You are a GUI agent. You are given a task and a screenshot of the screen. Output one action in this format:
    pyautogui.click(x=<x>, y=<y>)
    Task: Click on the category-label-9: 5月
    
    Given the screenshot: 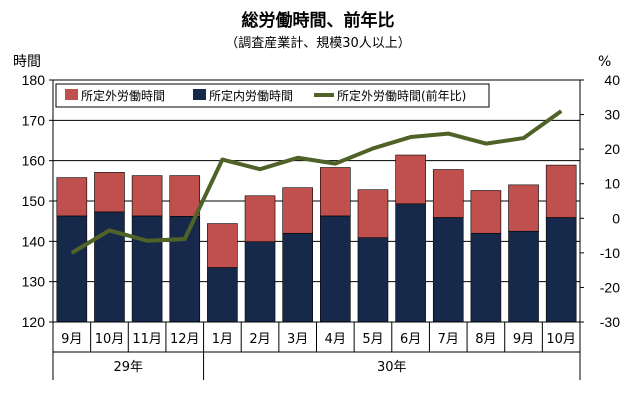 What is the action you would take?
    pyautogui.click(x=372, y=339)
    